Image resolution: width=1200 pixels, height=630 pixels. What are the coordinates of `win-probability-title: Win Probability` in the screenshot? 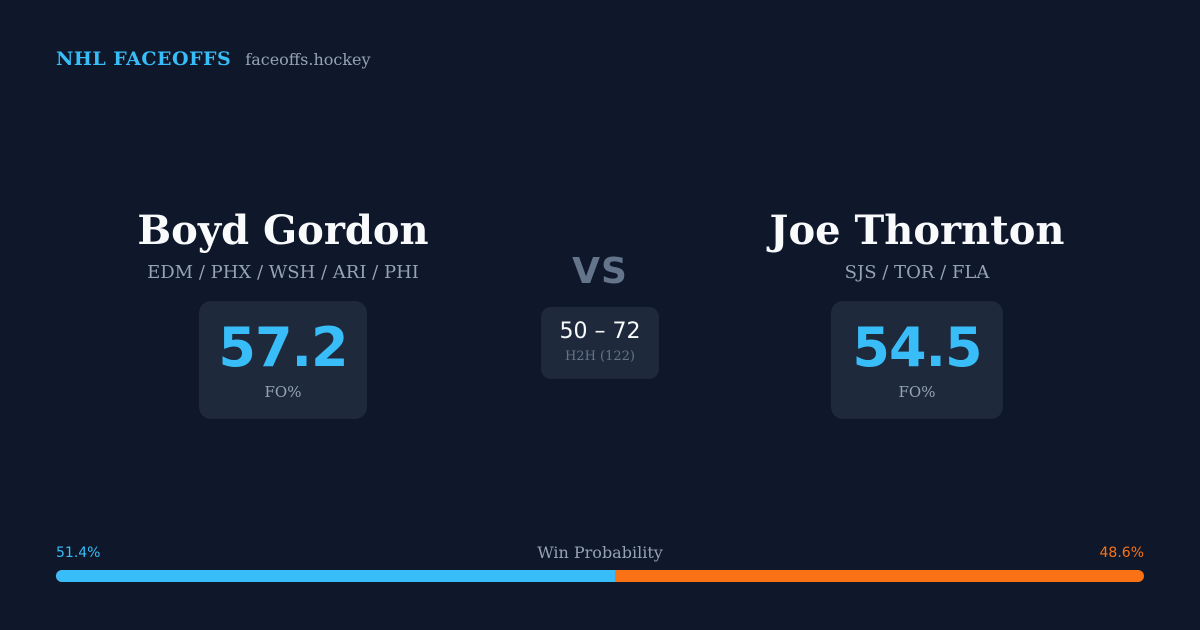 It's located at (600, 552).